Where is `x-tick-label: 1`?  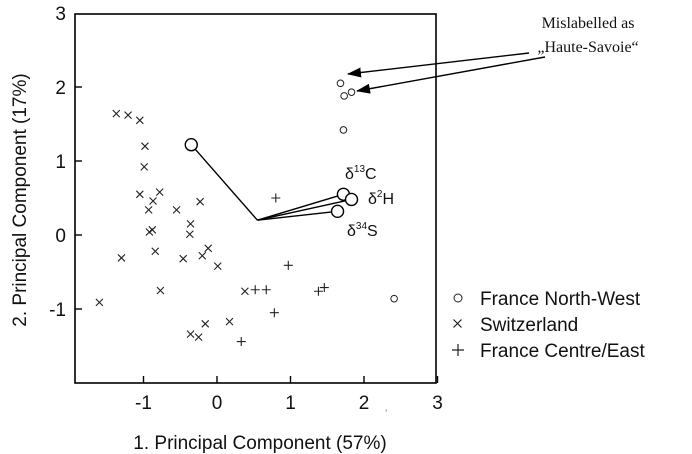
x-tick-label: 1 is located at coordinates (290, 403).